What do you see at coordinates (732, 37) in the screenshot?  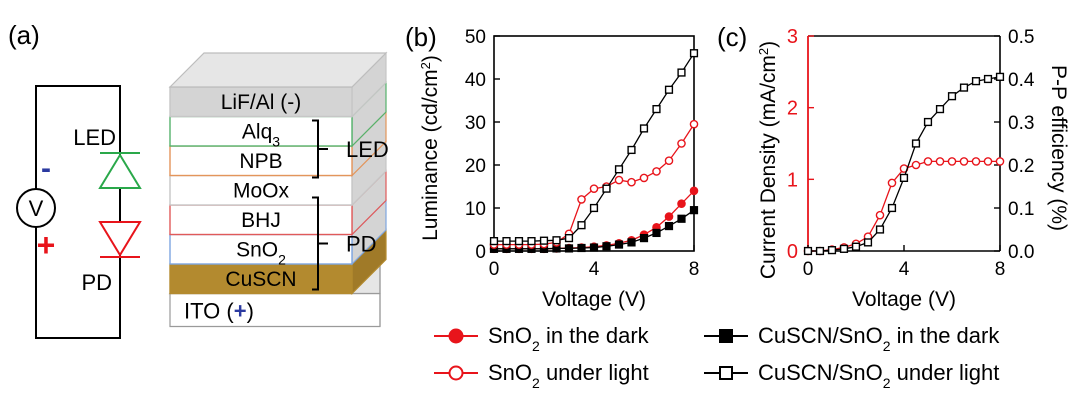 I see `panel-c-label: (c)` at bounding box center [732, 37].